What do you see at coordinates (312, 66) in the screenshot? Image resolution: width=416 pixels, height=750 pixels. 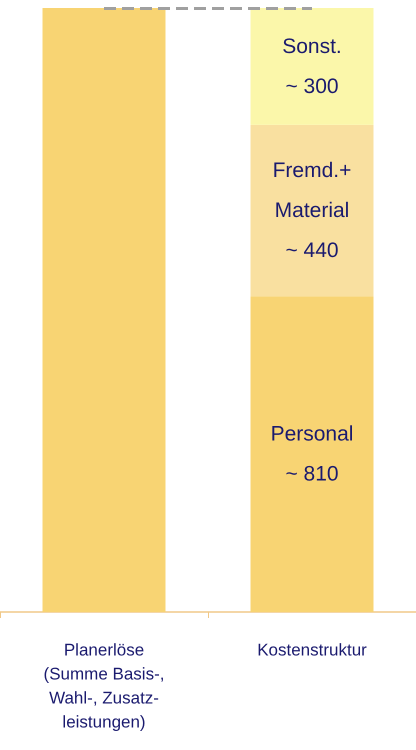 I see `data-label: Sonst. ~ 300` at bounding box center [312, 66].